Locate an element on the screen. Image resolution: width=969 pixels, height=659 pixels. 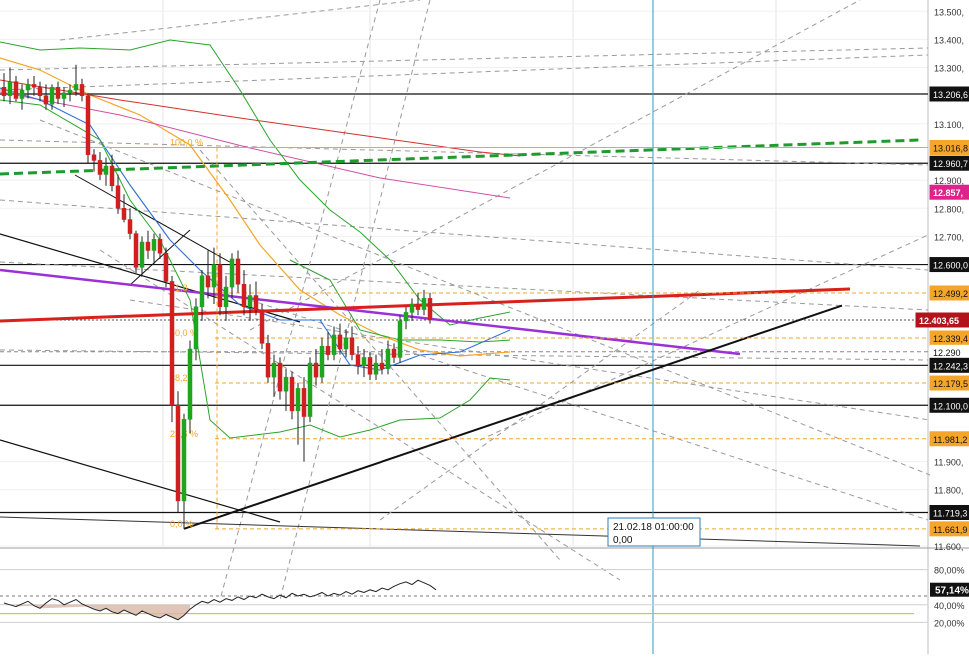
price-label-text-0: 13.206,6 is located at coordinates (950, 95).